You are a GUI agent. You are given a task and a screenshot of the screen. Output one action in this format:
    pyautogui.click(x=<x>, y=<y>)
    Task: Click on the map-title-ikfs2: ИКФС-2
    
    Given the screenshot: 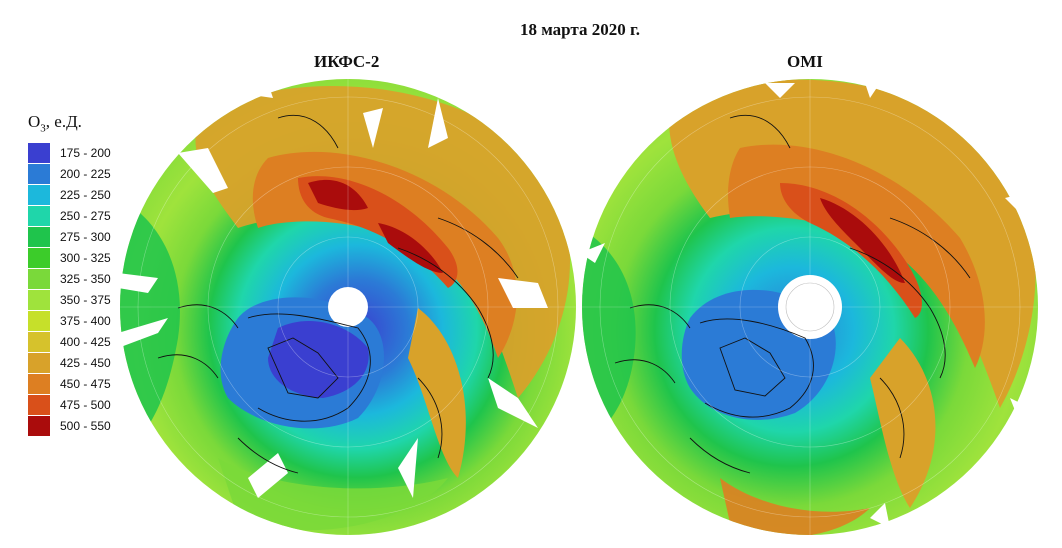 What is the action you would take?
    pyautogui.click(x=347, y=61)
    